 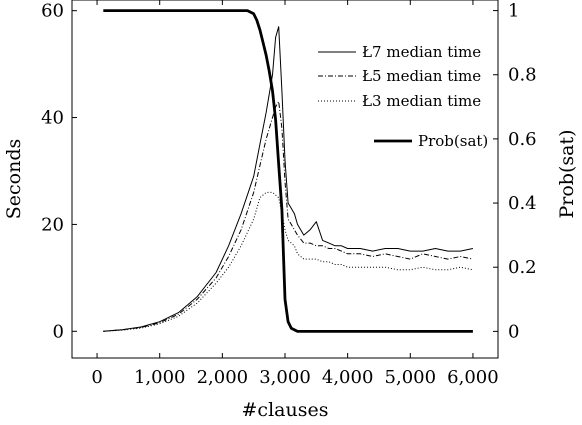 I want to click on y-right-tick-label: 0.8, so click(x=522, y=75).